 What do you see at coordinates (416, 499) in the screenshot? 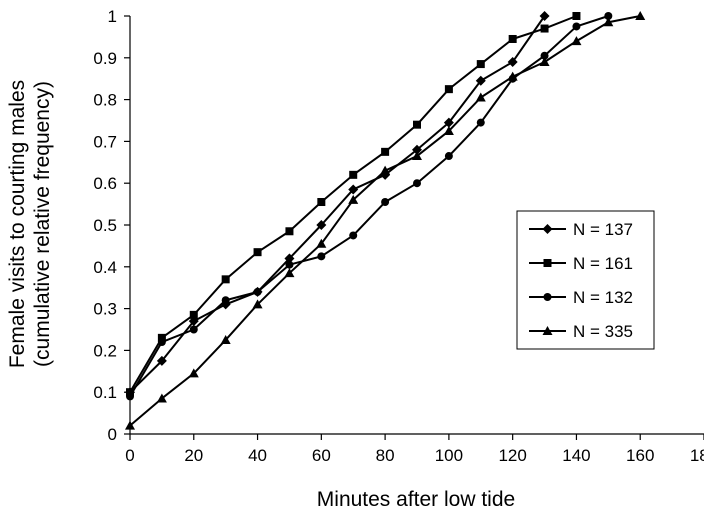
I see `x-axis-title: Minutes after low tide` at bounding box center [416, 499].